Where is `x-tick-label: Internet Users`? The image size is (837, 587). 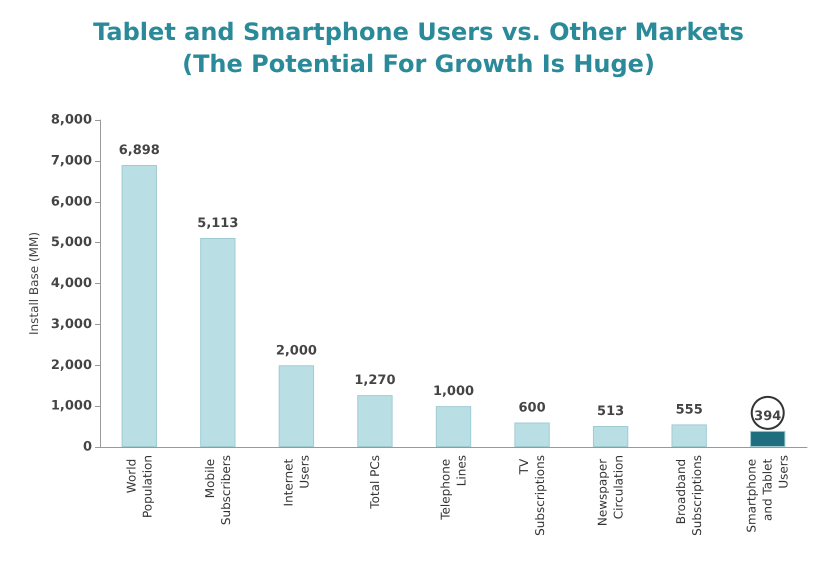
x-tick-label: Internet Users is located at coordinates (296, 480).